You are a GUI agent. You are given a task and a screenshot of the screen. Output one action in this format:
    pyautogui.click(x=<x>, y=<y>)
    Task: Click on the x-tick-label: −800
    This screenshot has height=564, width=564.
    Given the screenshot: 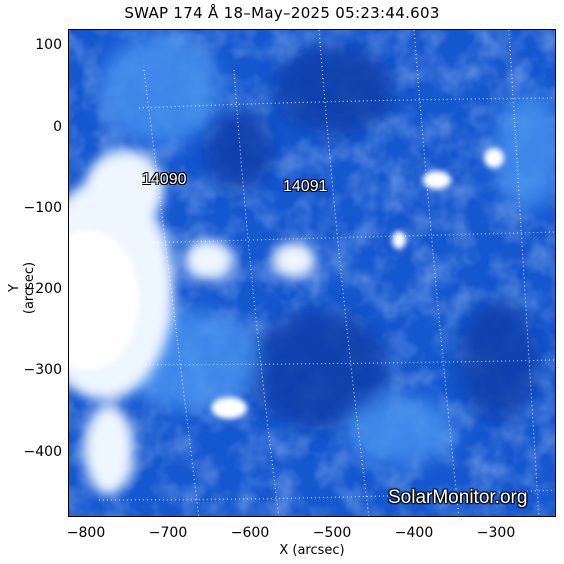 What is the action you would take?
    pyautogui.click(x=86, y=533)
    